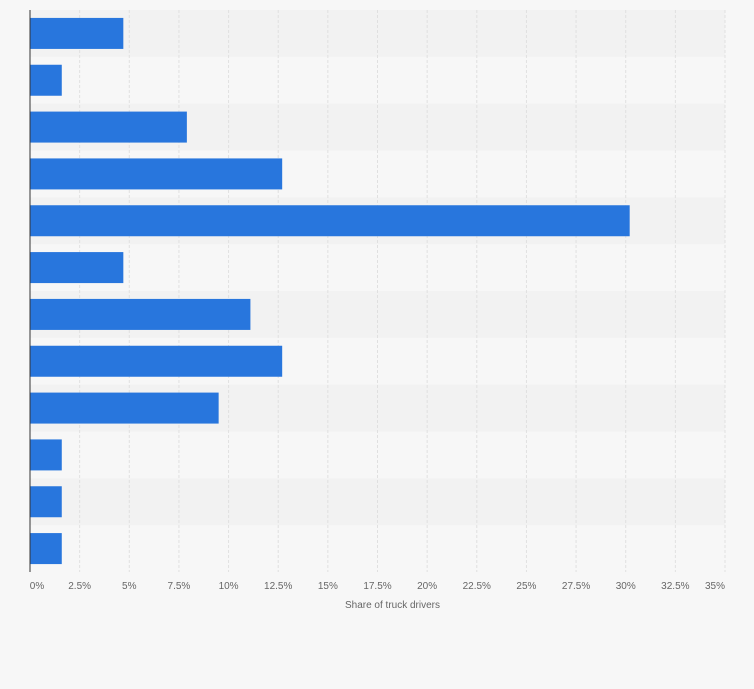 The image size is (754, 689). Describe the element at coordinates (79, 586) in the screenshot. I see `x-tick-label: 2.5%` at that location.